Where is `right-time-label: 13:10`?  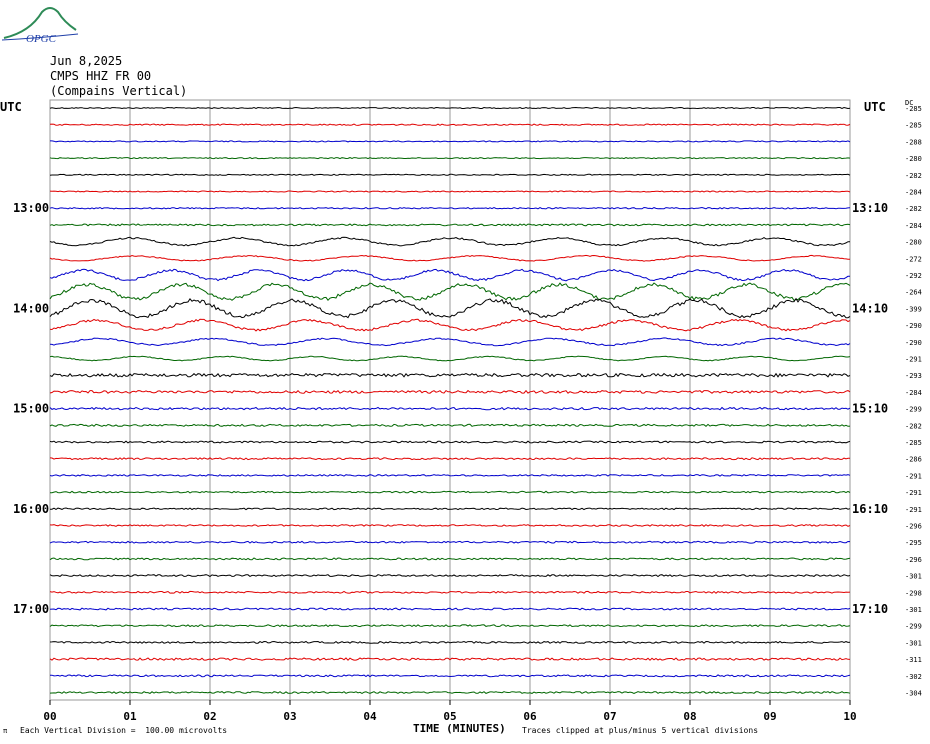
right-time-label: 13:10 is located at coordinates (870, 208).